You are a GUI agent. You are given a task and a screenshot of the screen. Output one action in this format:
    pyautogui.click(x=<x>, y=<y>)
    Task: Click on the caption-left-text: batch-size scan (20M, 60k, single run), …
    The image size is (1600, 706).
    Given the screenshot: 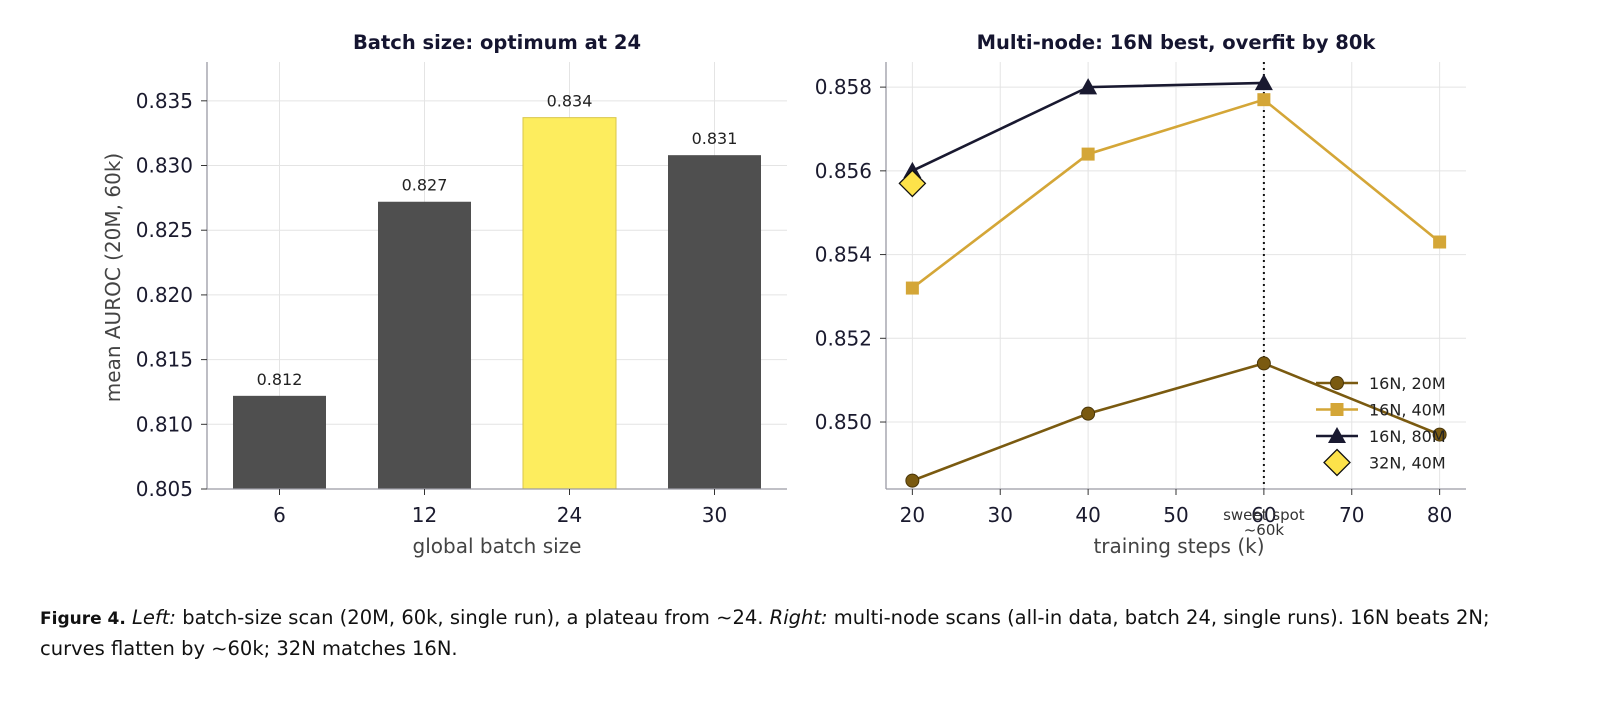 What is the action you would take?
    pyautogui.click(x=473, y=617)
    